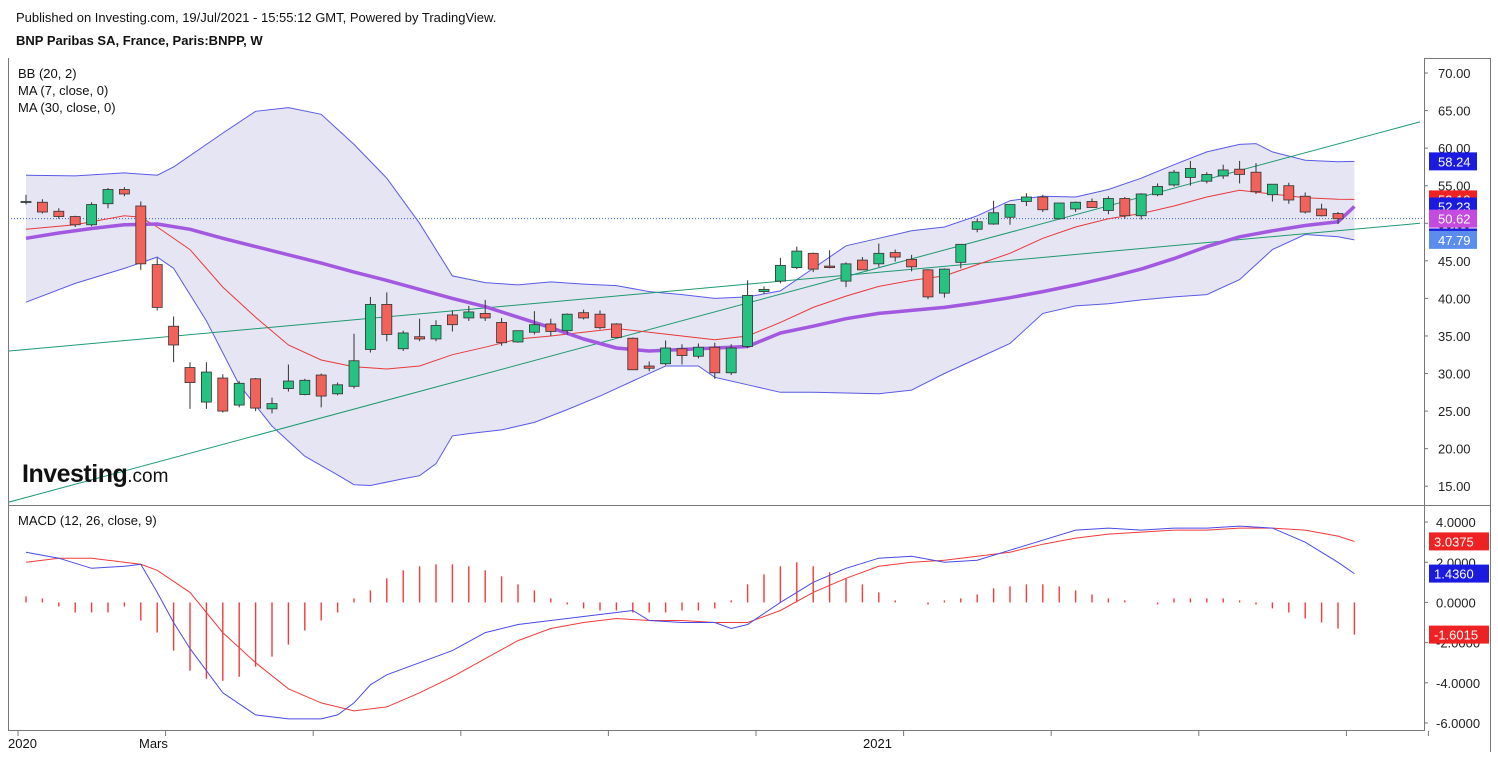 This screenshot has height=758, width=1498. I want to click on instrument-title: BNP Paribas SA, France, Paris:BNPP, W, so click(139, 40).